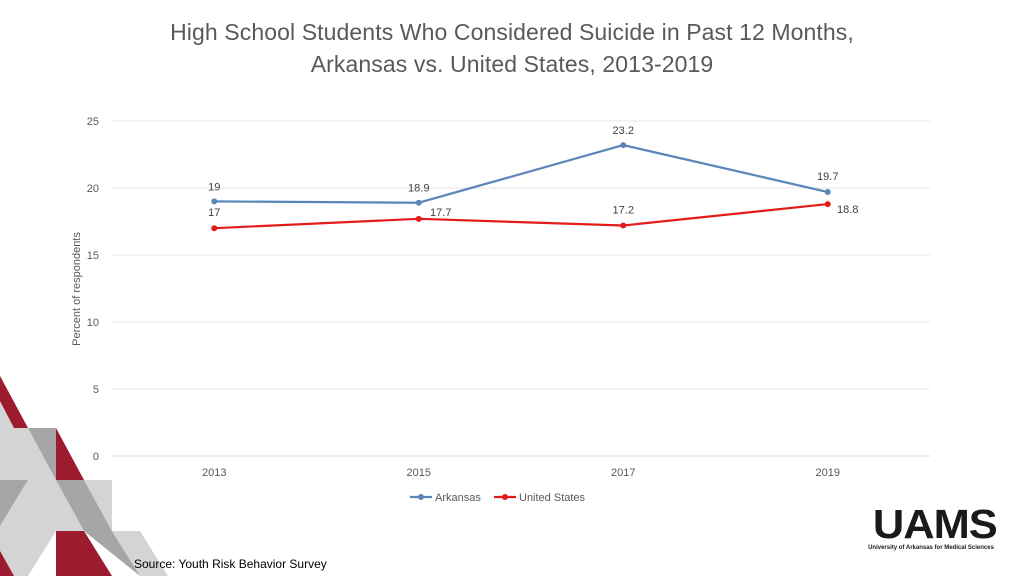  What do you see at coordinates (521, 473) in the screenshot?
I see `x-axis-ticks: 2013 2015 2017 2019` at bounding box center [521, 473].